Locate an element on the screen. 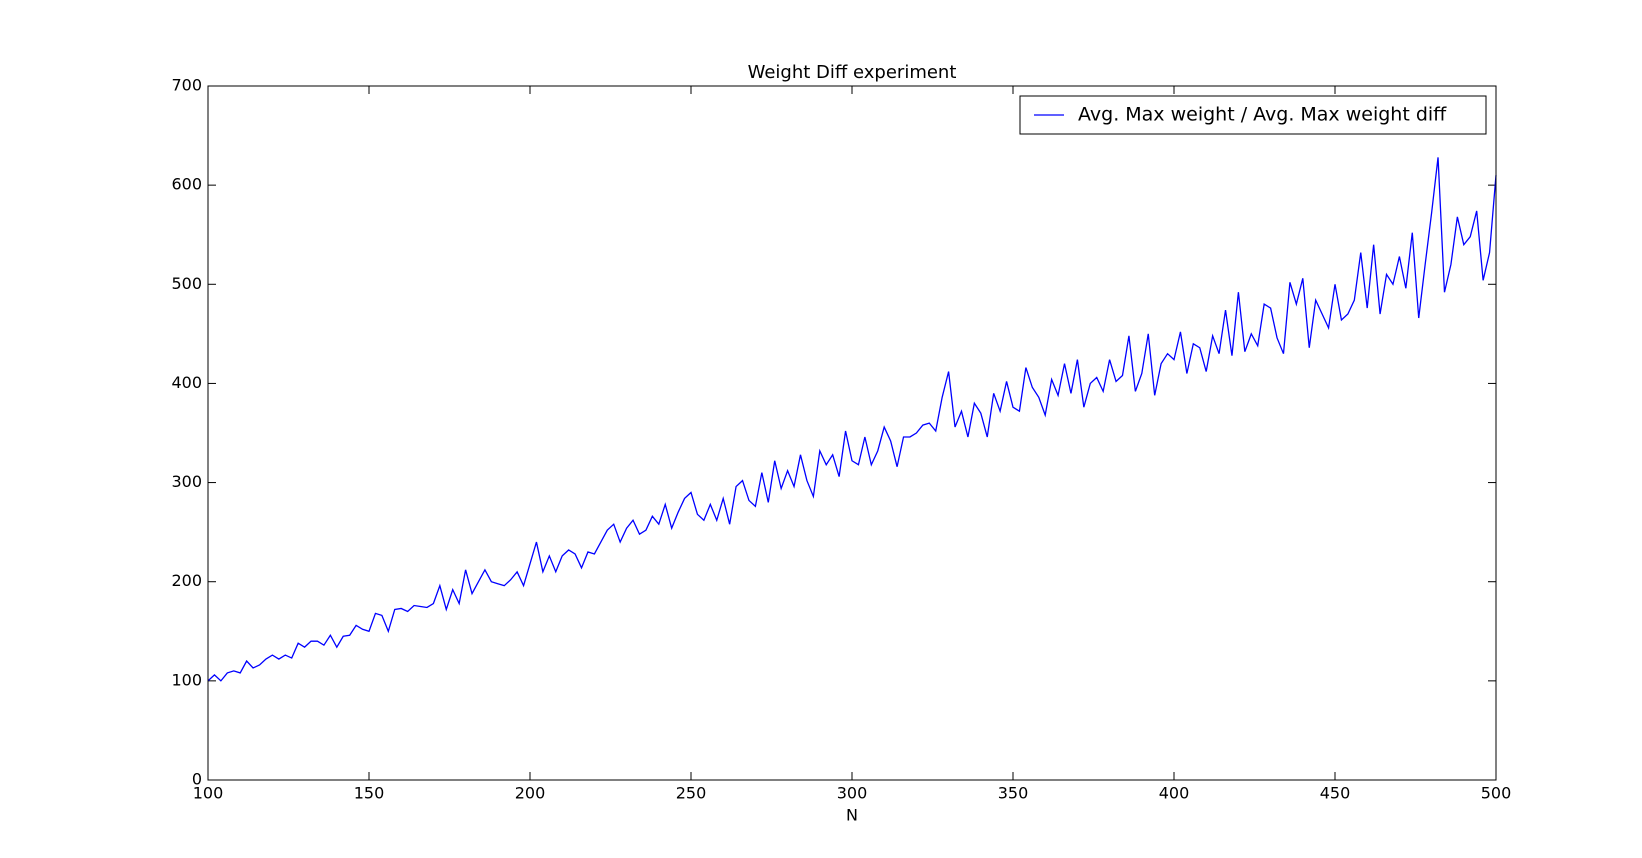 The width and height of the screenshot is (1642, 858). x-tick-label: 200 is located at coordinates (530, 793).